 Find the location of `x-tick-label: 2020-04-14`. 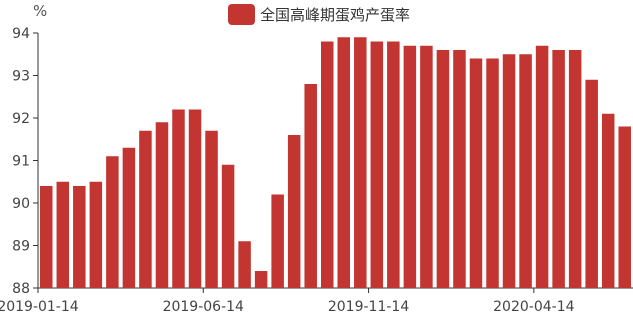

x-tick-label: 2020-04-14 is located at coordinates (533, 307).